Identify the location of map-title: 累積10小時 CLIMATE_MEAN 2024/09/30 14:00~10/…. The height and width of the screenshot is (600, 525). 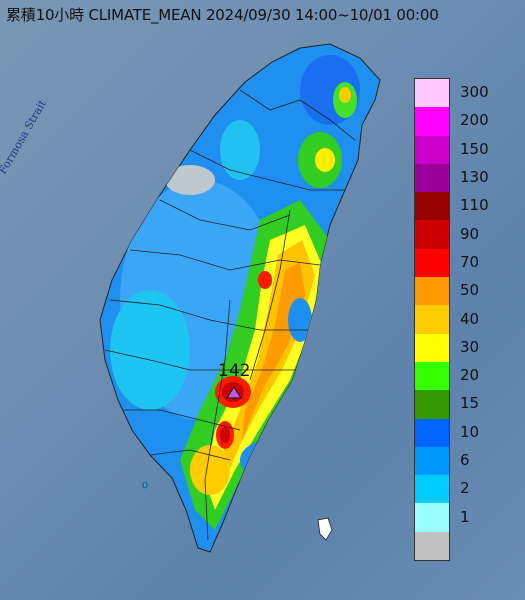
(222, 15).